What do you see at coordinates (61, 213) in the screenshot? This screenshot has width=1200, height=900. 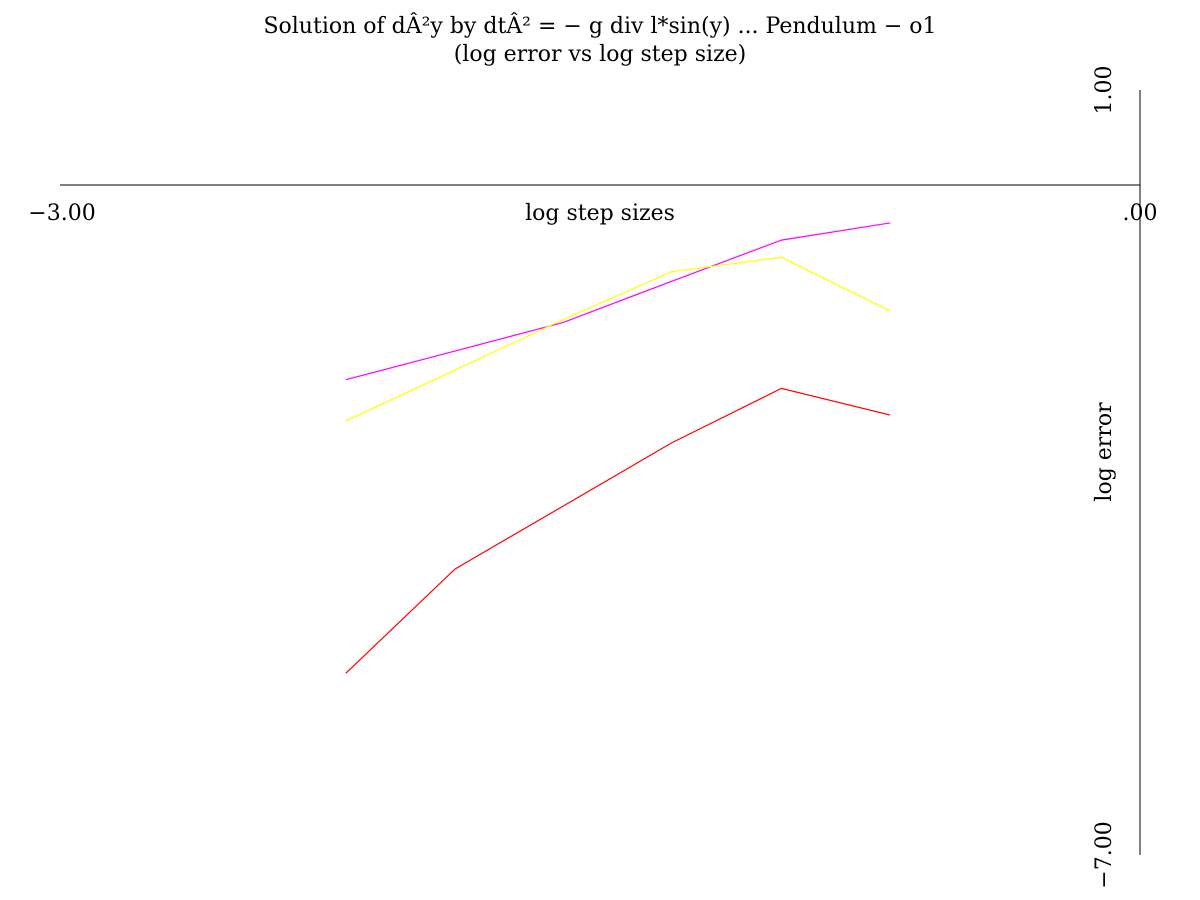 I see `x-tick-label-min: −3.00` at bounding box center [61, 213].